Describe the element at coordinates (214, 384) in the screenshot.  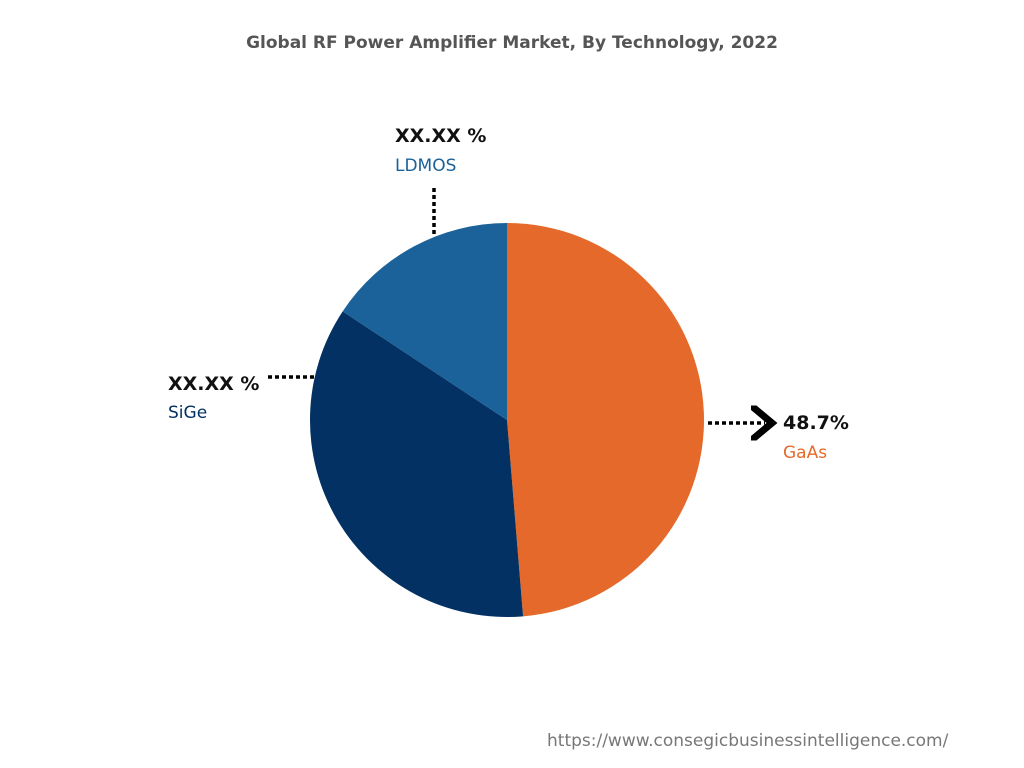
I see `data-label-sige-value: XX.XX %` at that location.